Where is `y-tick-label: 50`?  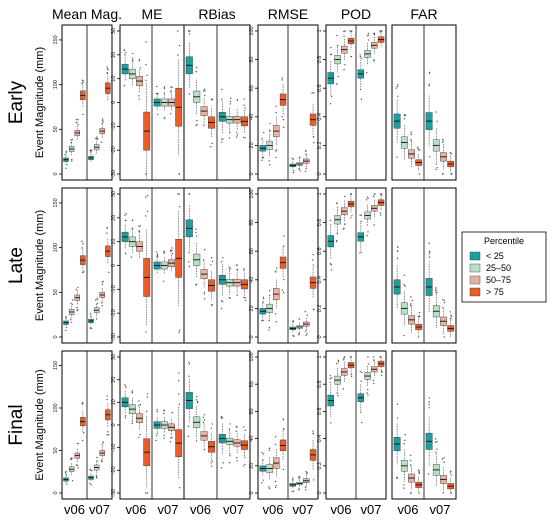 y-tick-label: 50 is located at coordinates (56, 450).